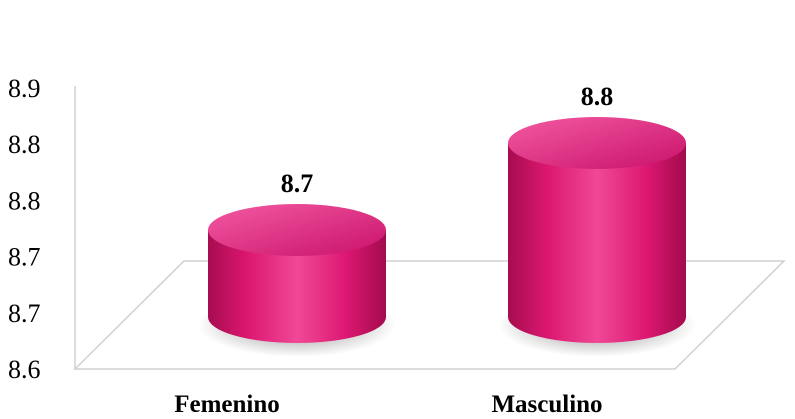  Describe the element at coordinates (227, 404) in the screenshot. I see `category-label: Femenino` at that location.